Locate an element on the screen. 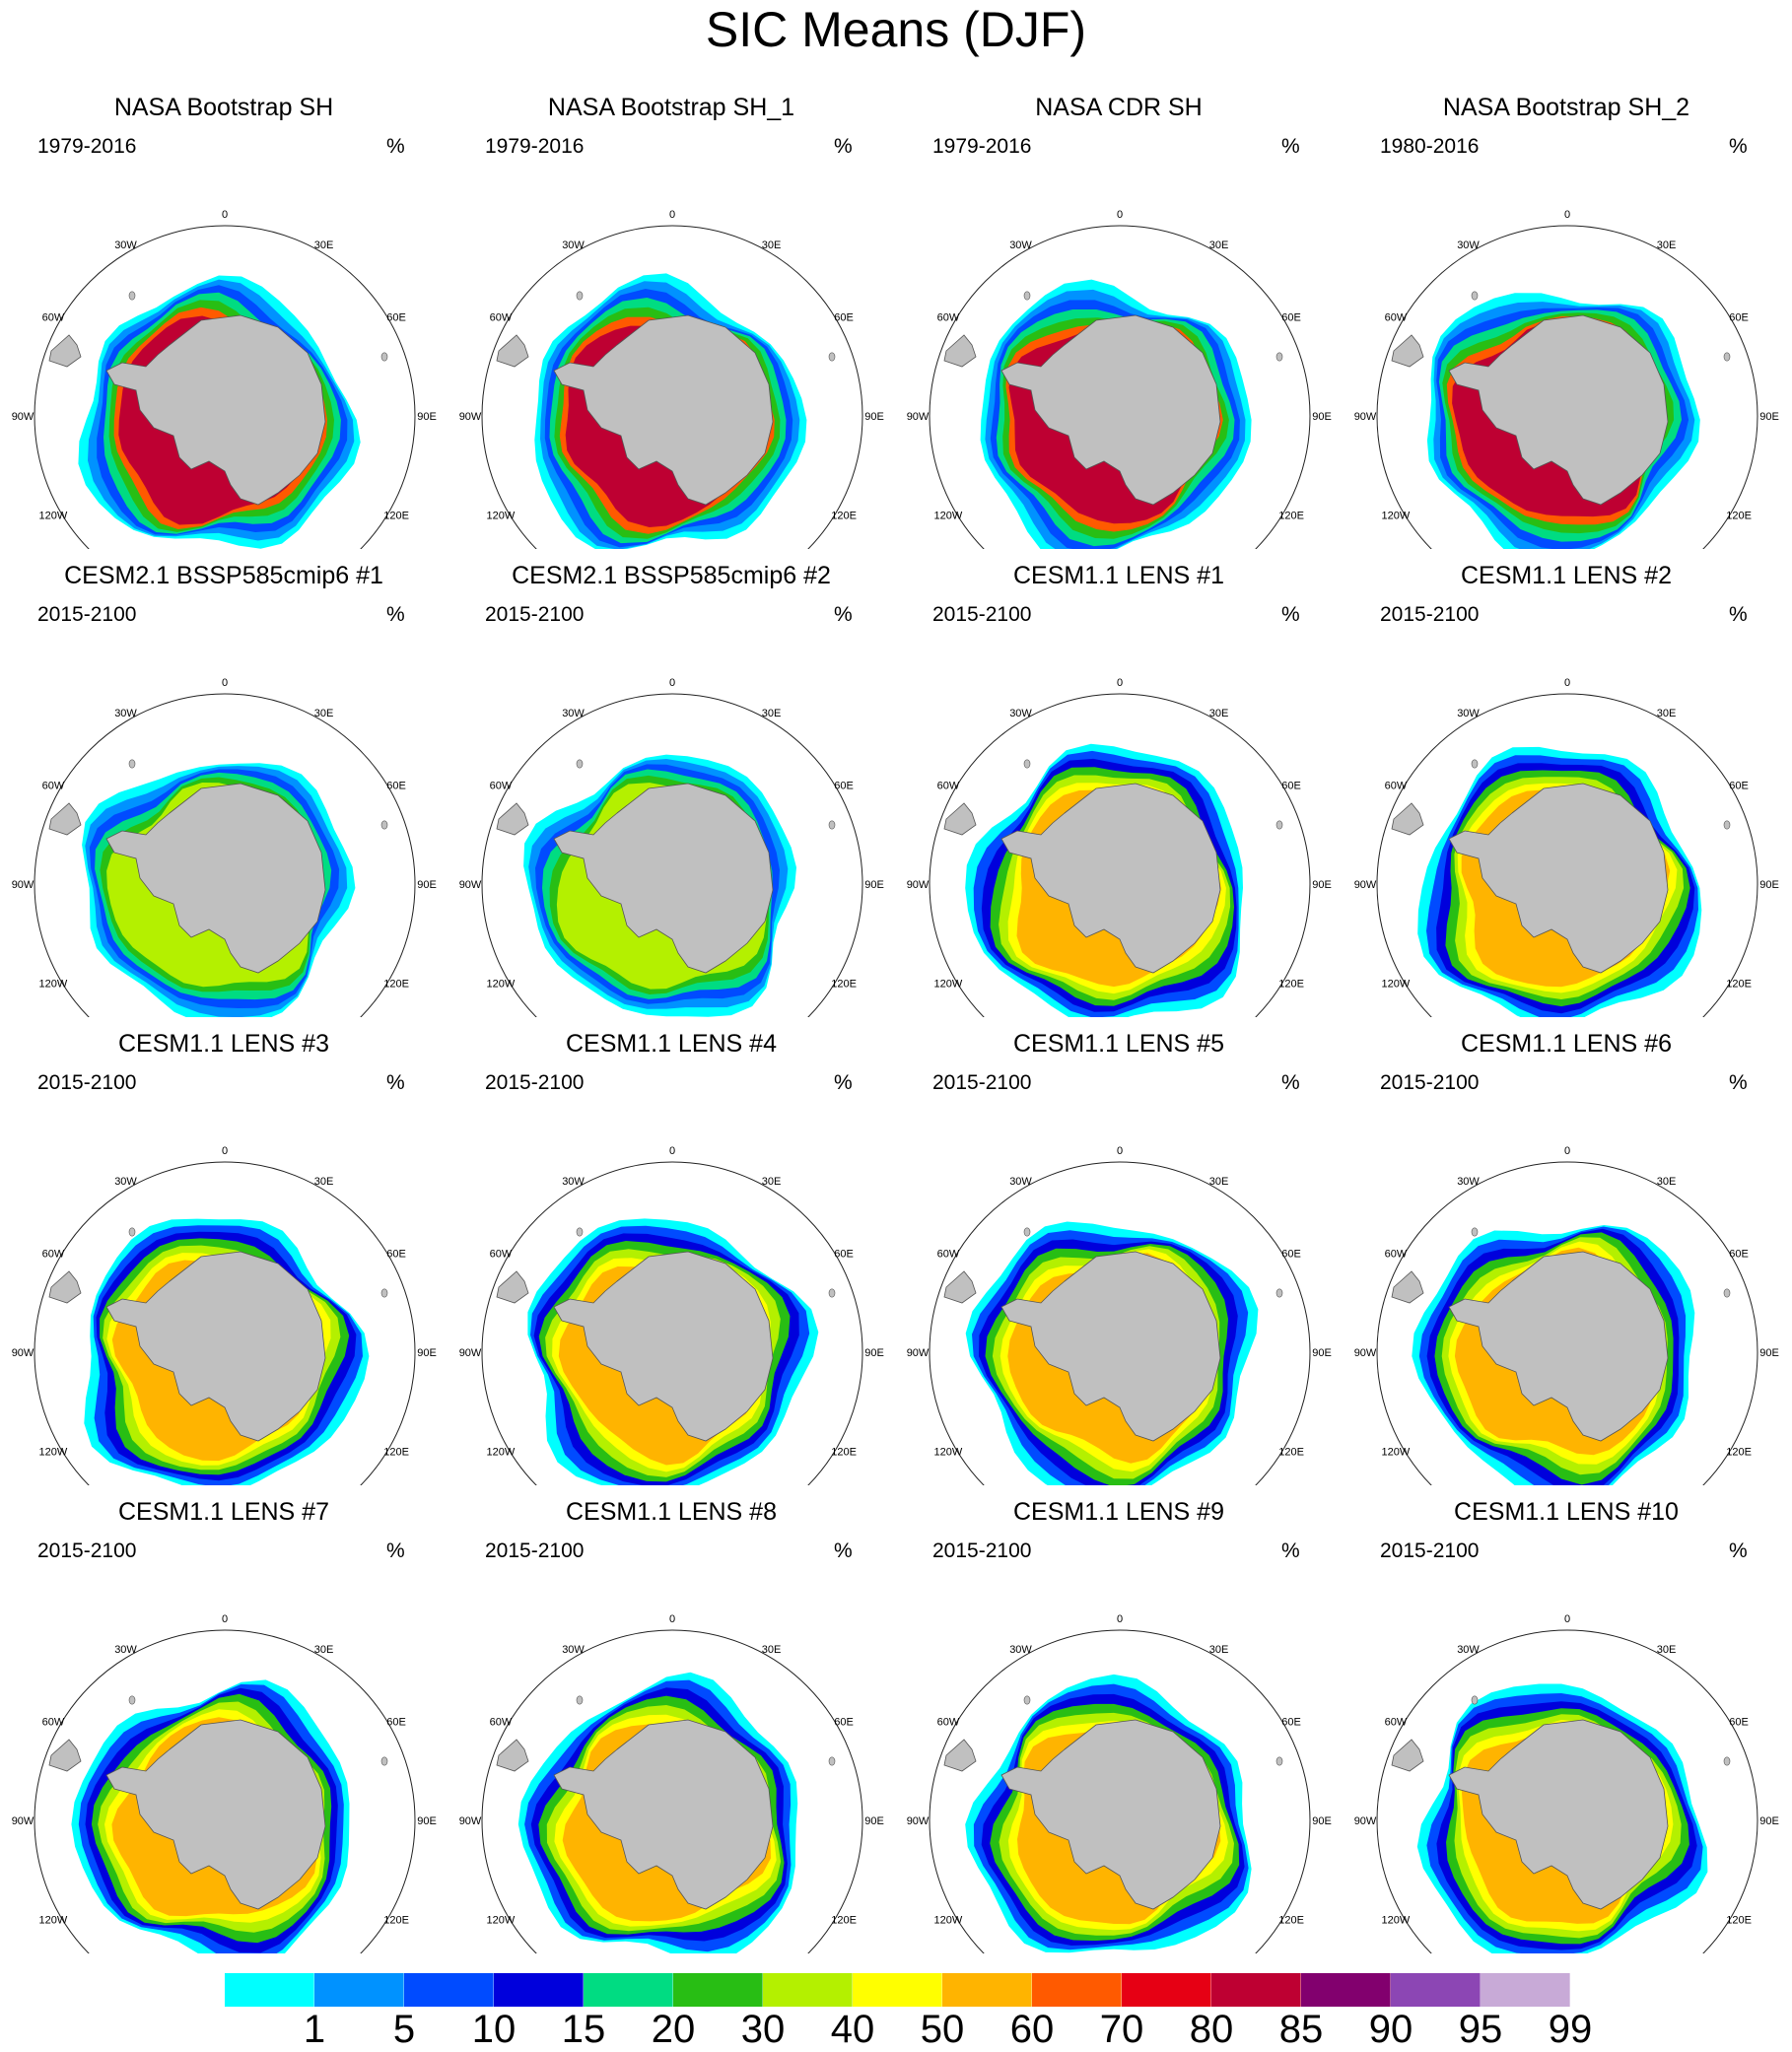 The image size is (1792, 2052). longitude-label: 90E is located at coordinates (1769, 417).